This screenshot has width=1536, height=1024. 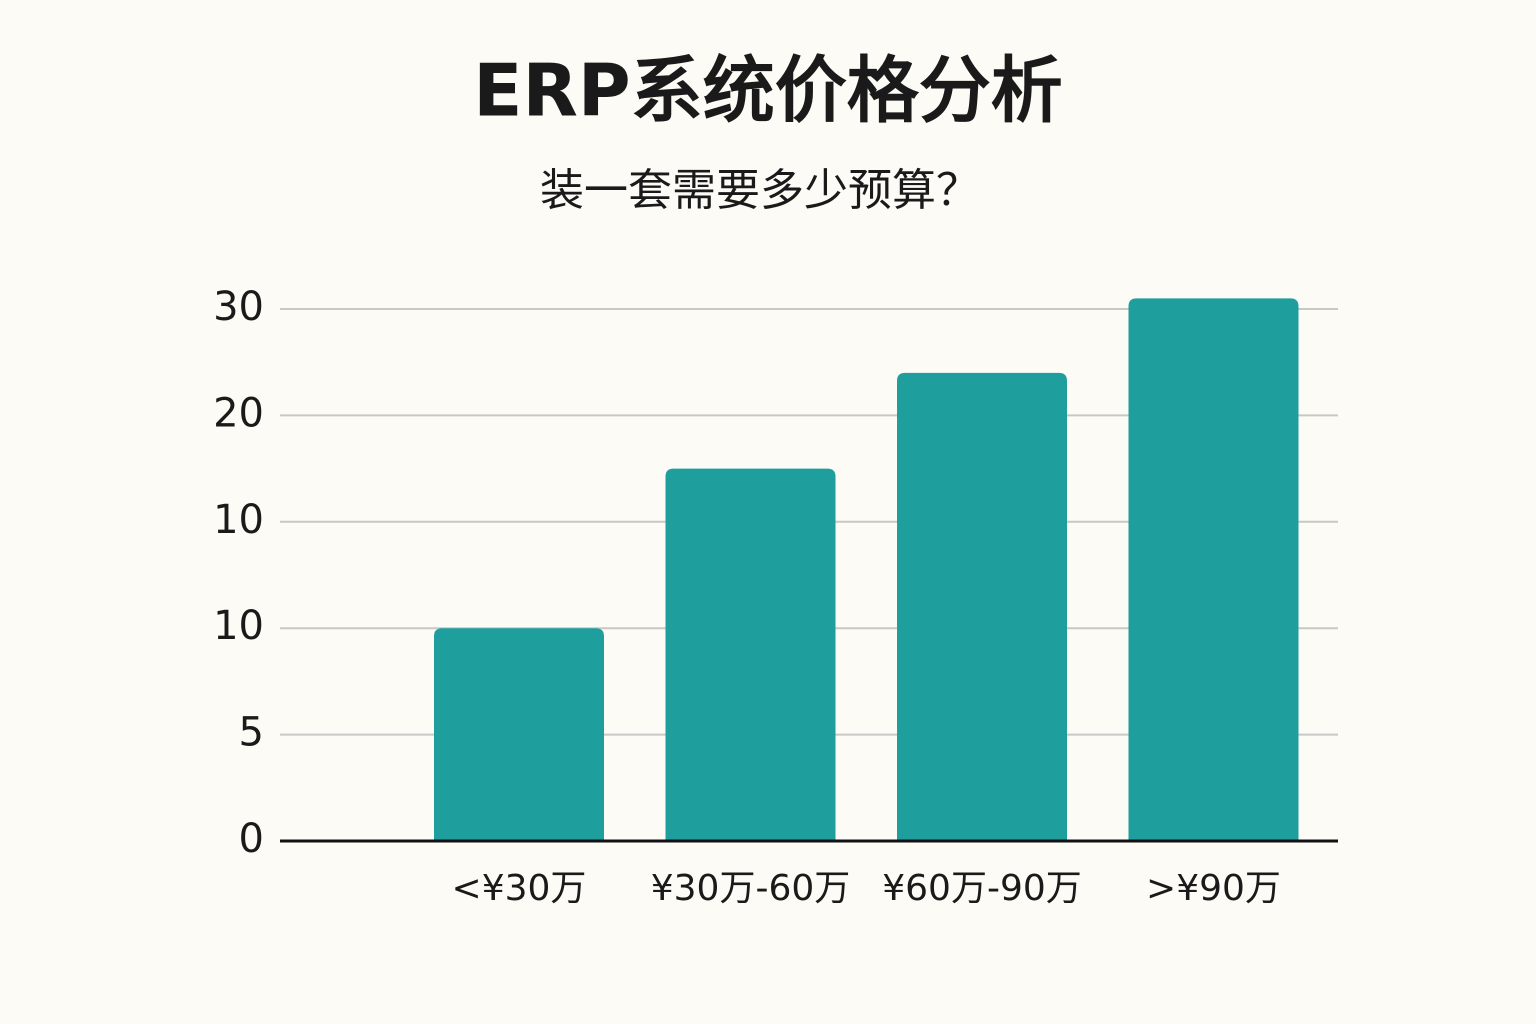 What do you see at coordinates (251, 733) in the screenshot?
I see `y-tick-label: 5` at bounding box center [251, 733].